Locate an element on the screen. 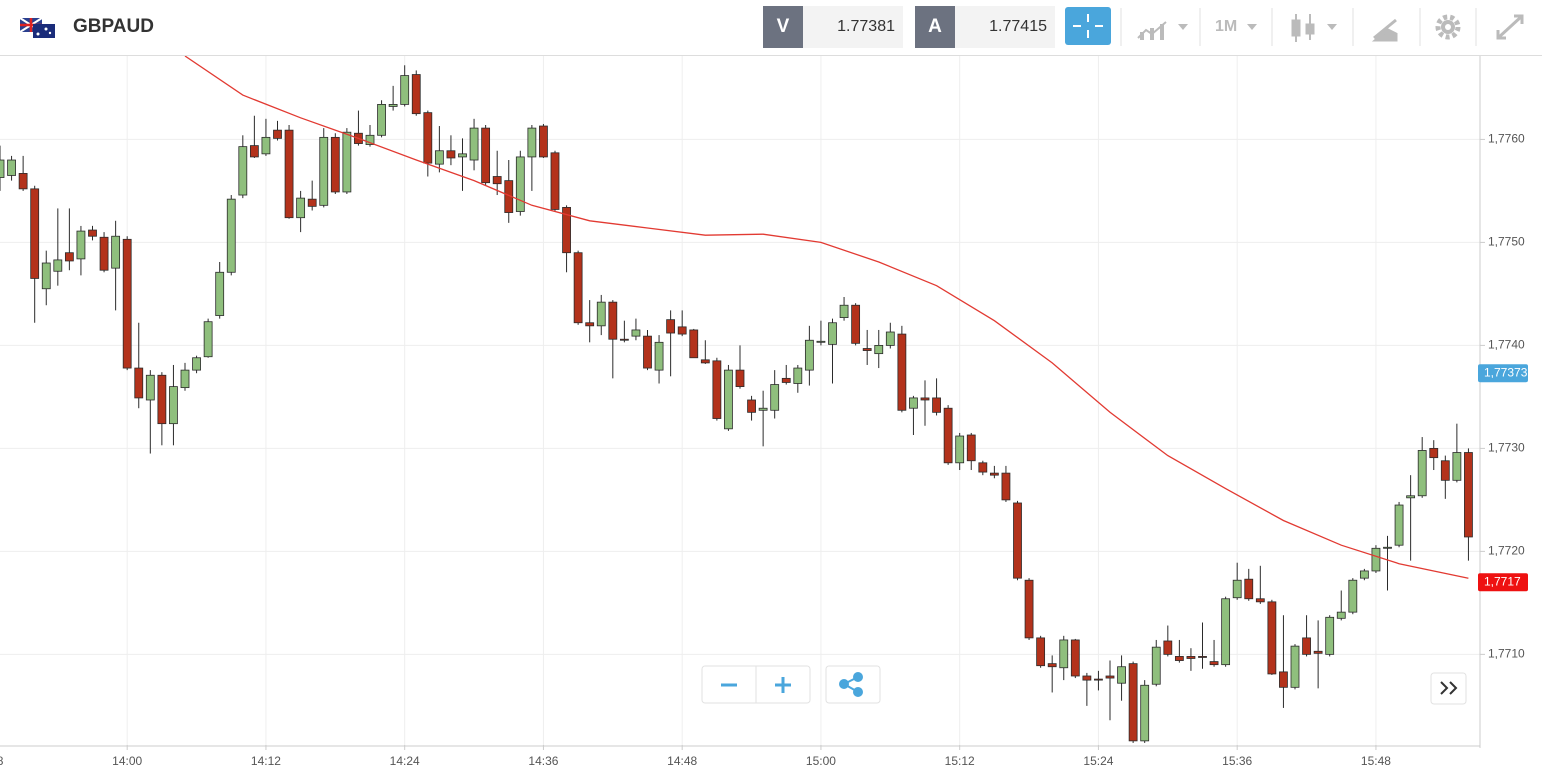 This screenshot has height=783, width=1542. settings-button is located at coordinates (1448, 27).